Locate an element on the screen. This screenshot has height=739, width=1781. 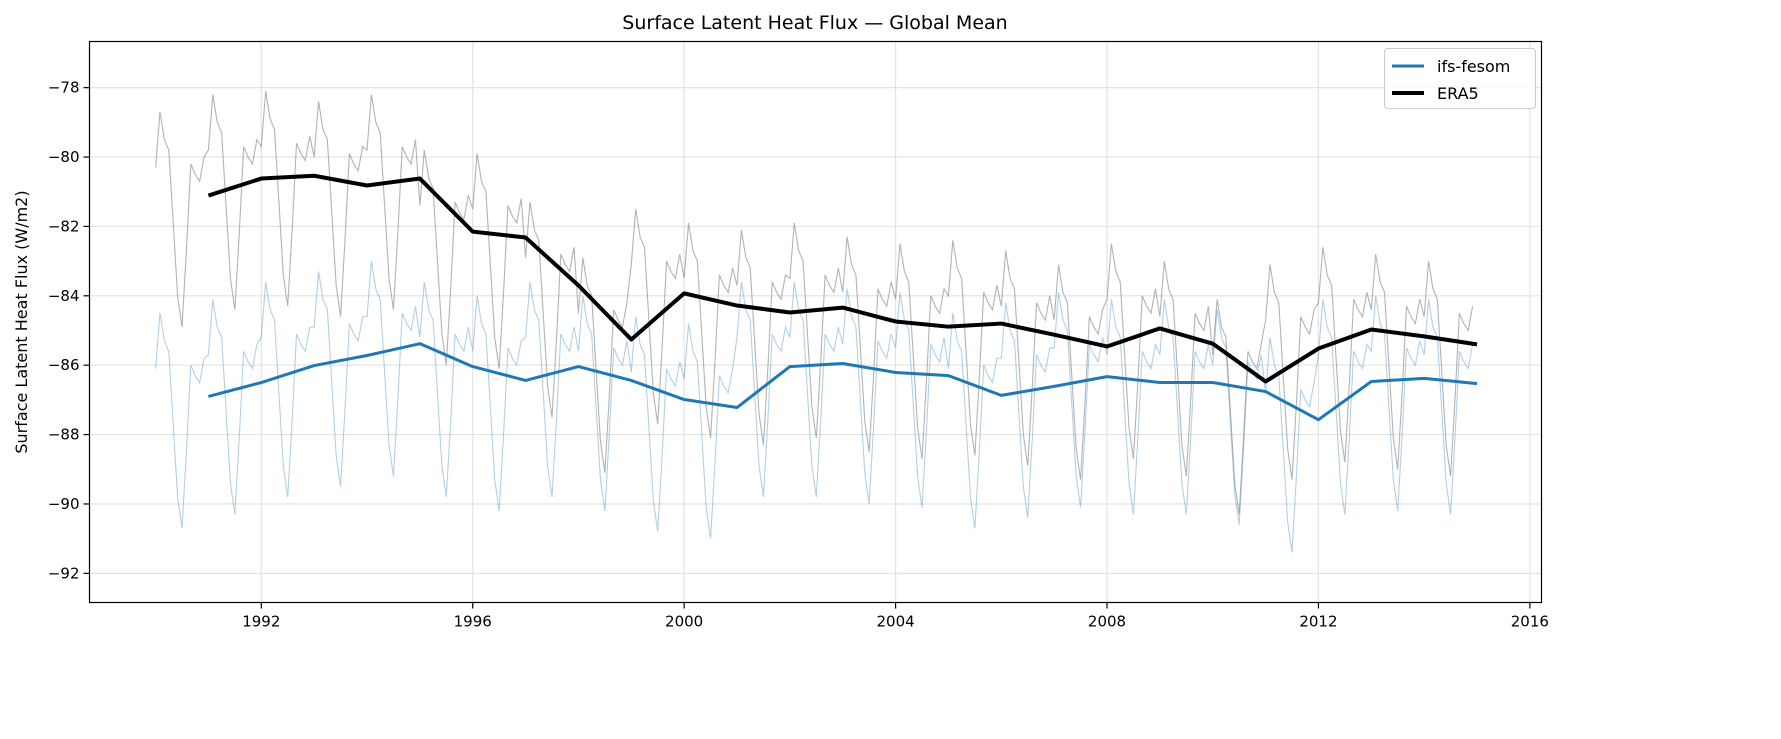
legend: ifs-fesom ERA5 is located at coordinates (1460, 79).